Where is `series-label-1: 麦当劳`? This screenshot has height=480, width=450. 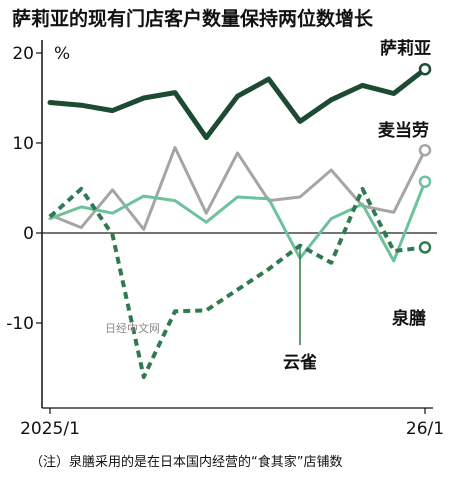
series-label-1: 麦当劳 is located at coordinates (403, 130).